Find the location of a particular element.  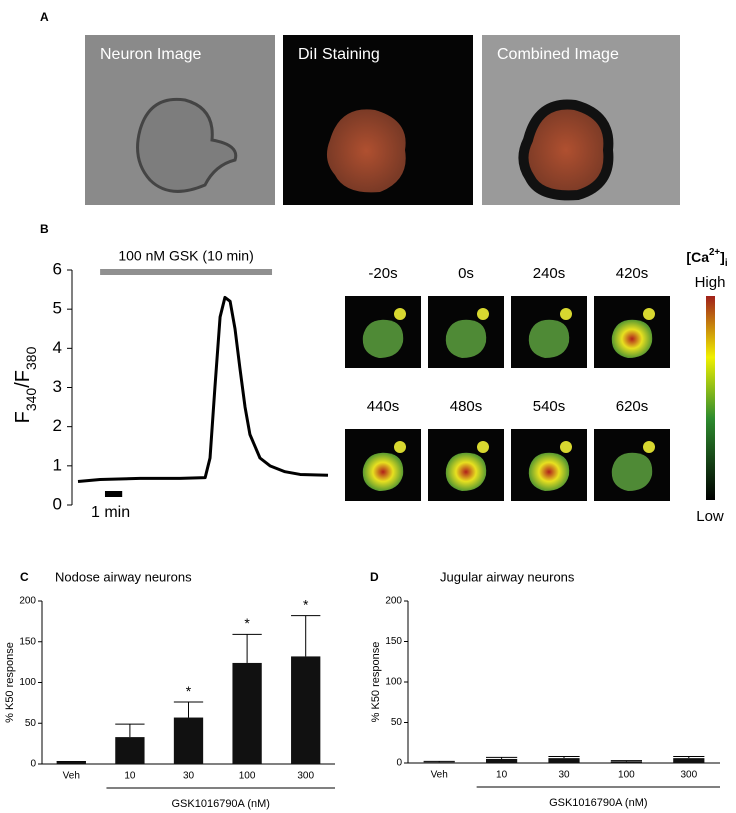

image-label: DiI Staining is located at coordinates (339, 54).